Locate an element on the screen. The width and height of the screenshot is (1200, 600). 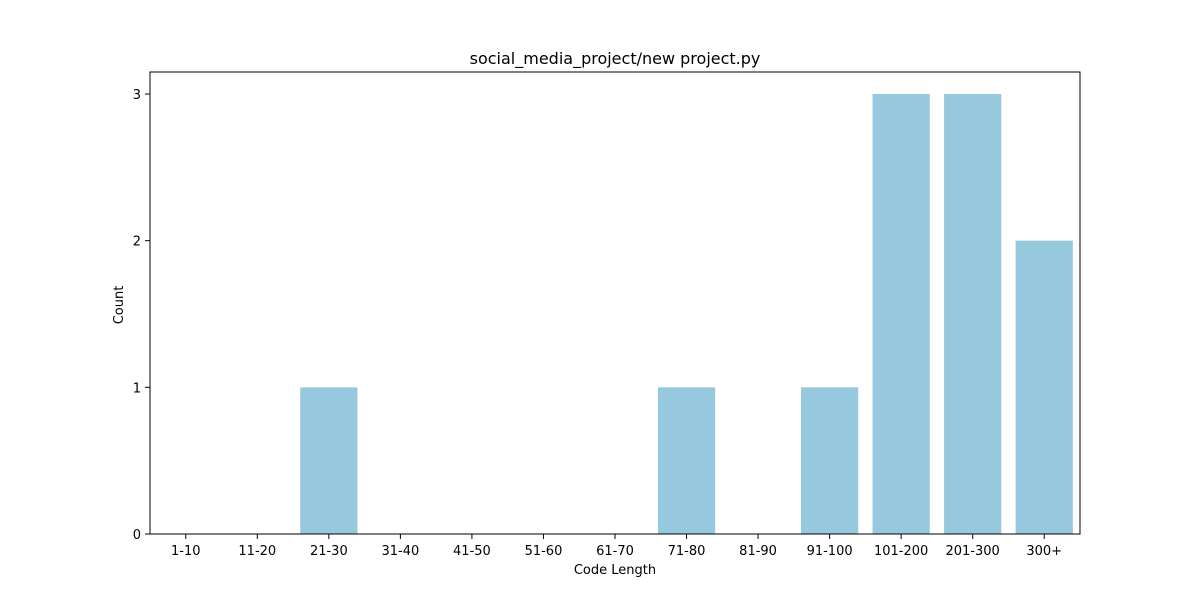
x-tick-label: 51-60 is located at coordinates (544, 551).